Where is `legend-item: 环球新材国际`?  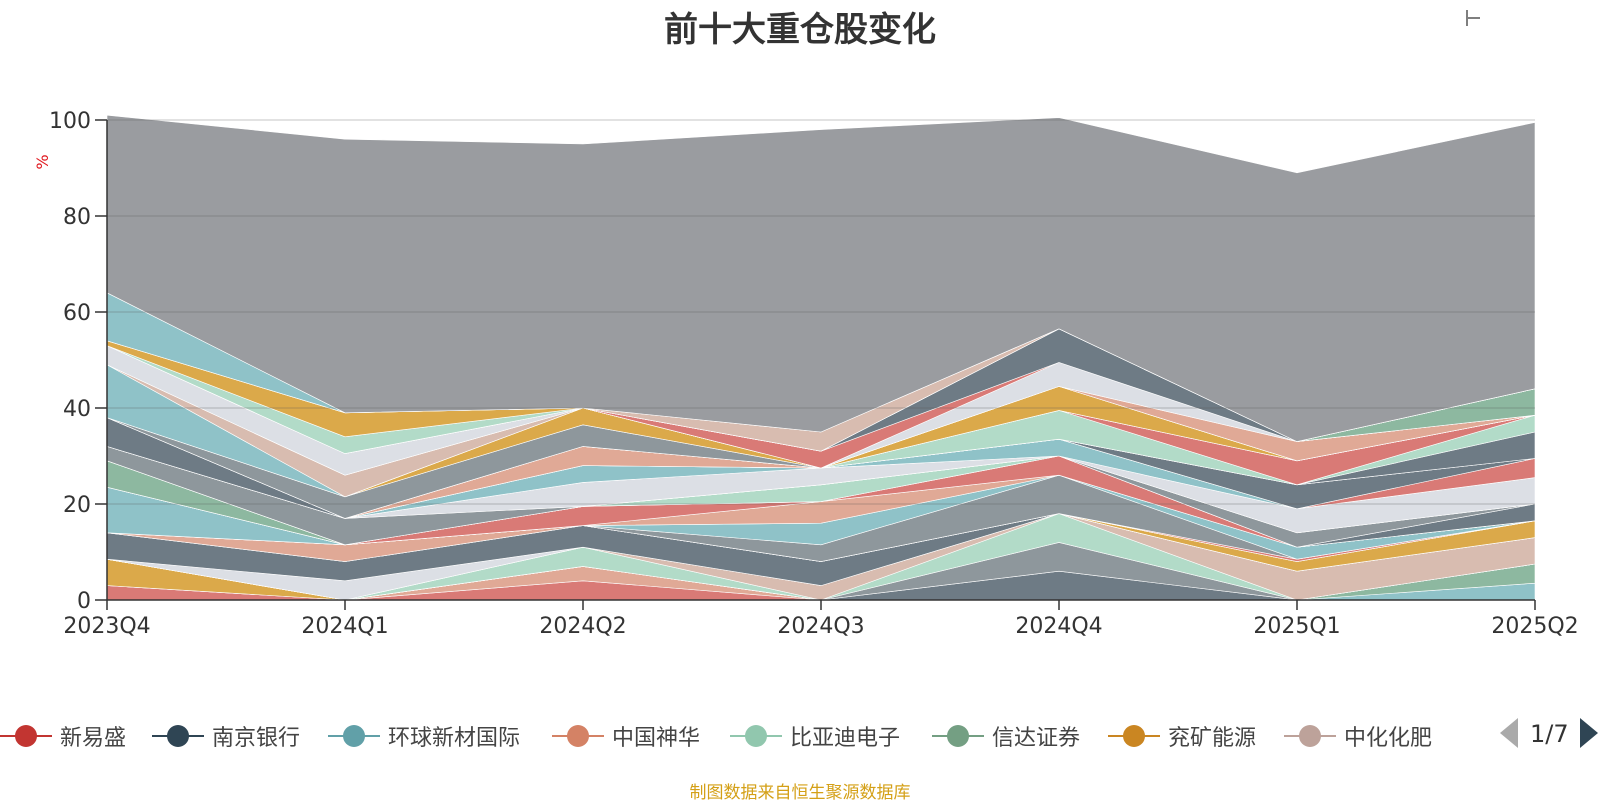
legend-item: 环球新材国际 is located at coordinates (424, 736).